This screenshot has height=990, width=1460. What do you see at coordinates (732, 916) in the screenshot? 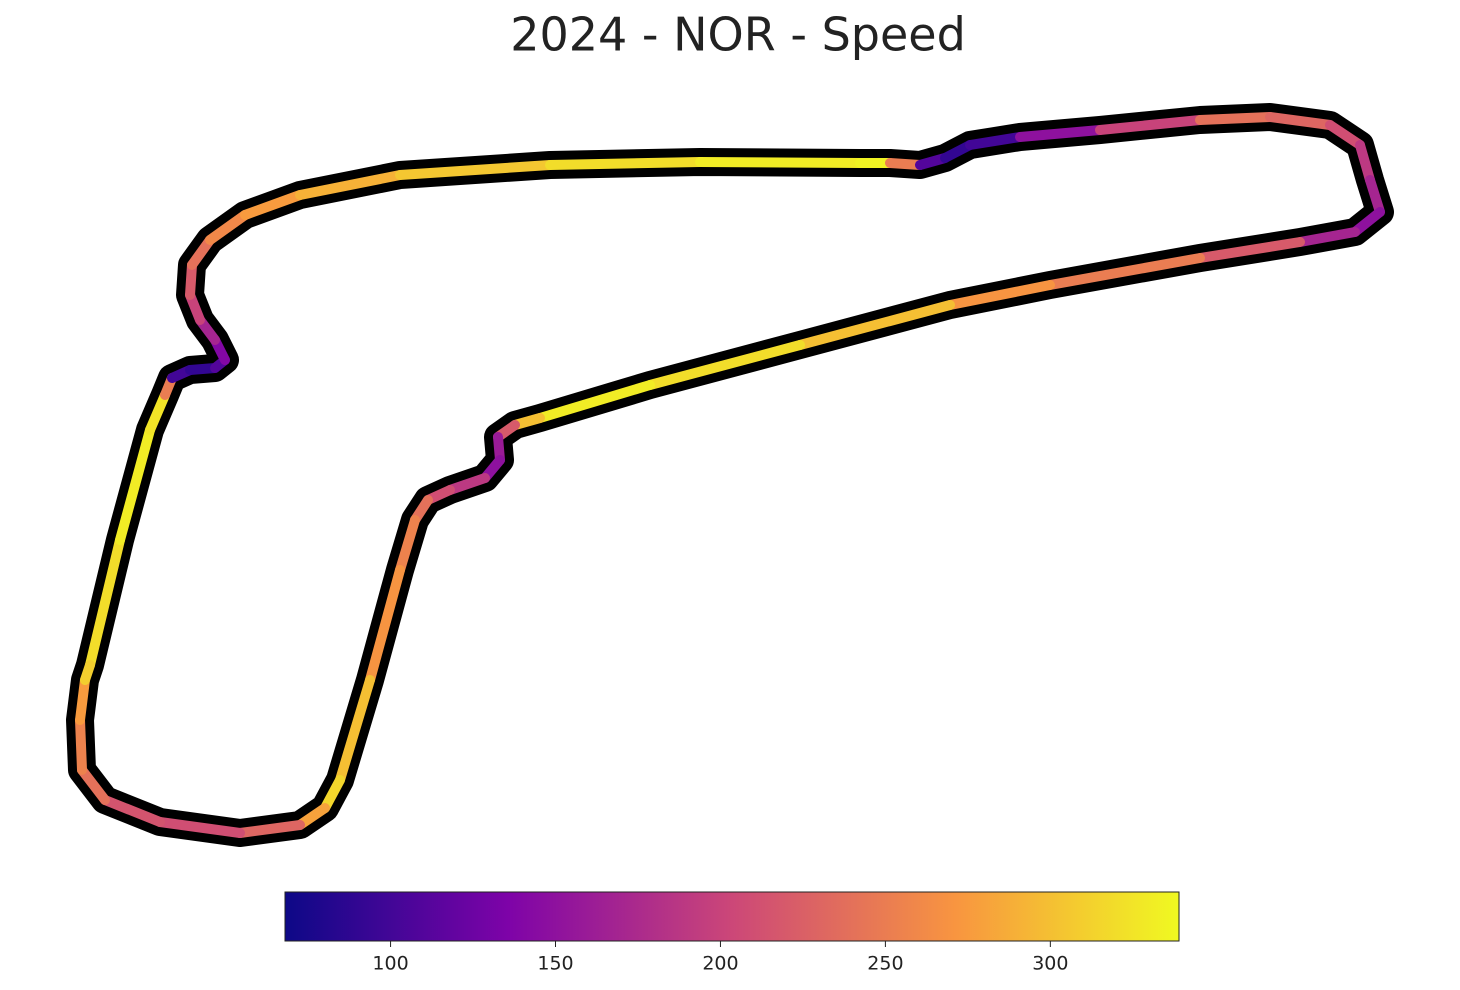
I see `colorbar` at bounding box center [732, 916].